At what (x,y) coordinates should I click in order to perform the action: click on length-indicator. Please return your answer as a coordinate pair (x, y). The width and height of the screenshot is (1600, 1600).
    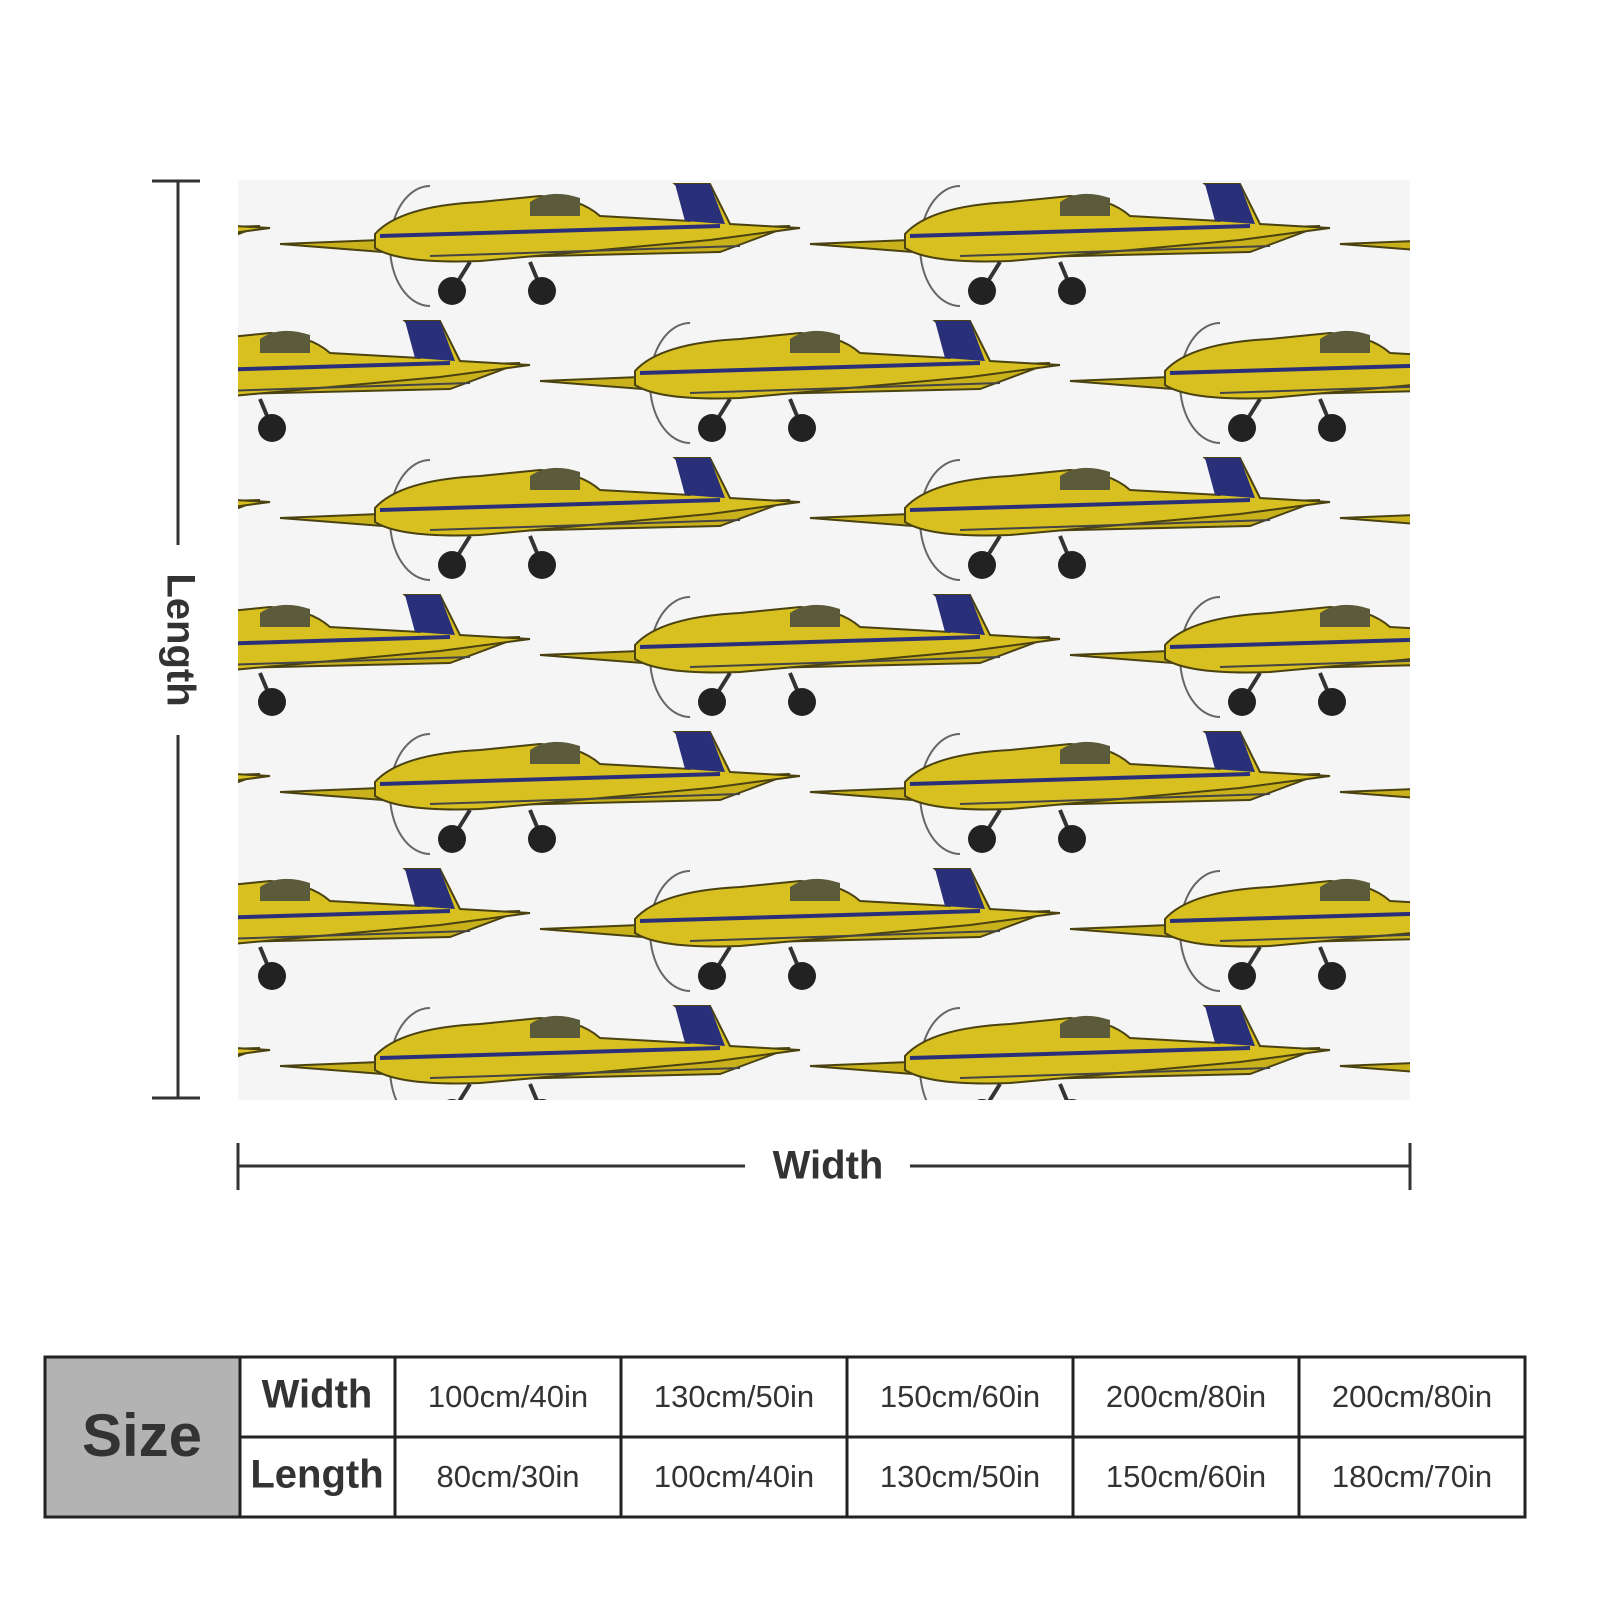
    Looking at the image, I should click on (176, 639).